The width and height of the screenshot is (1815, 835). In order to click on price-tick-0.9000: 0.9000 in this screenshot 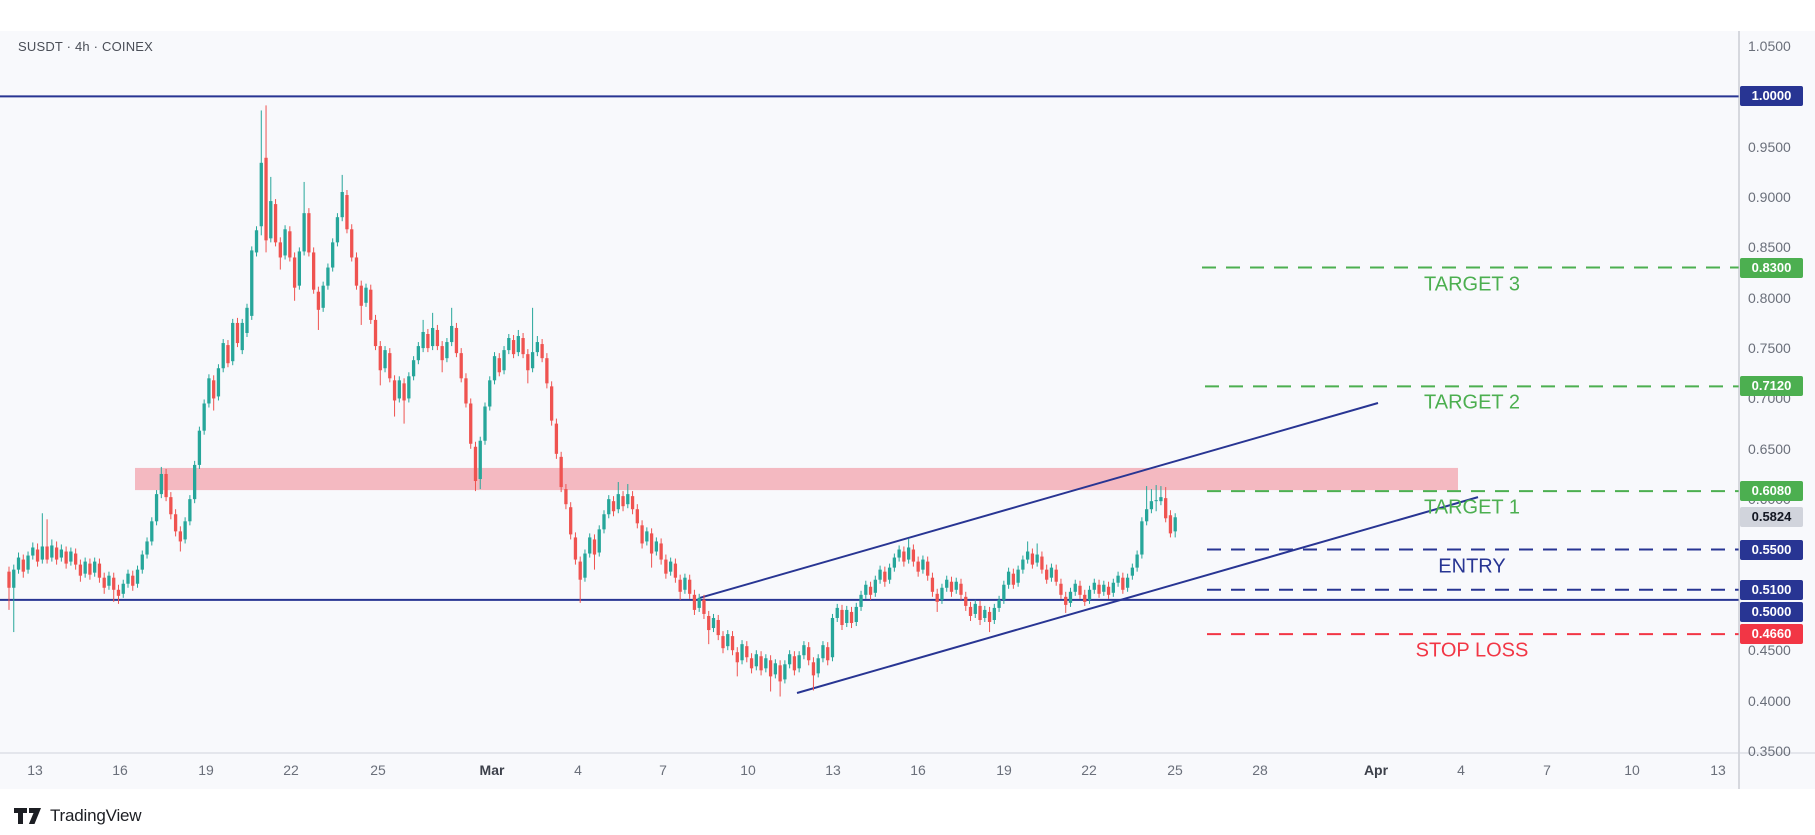, I will do `click(1769, 197)`.